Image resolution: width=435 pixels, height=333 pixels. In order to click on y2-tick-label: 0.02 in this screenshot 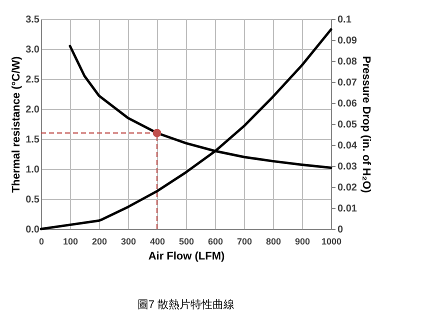, I will do `click(348, 188)`.